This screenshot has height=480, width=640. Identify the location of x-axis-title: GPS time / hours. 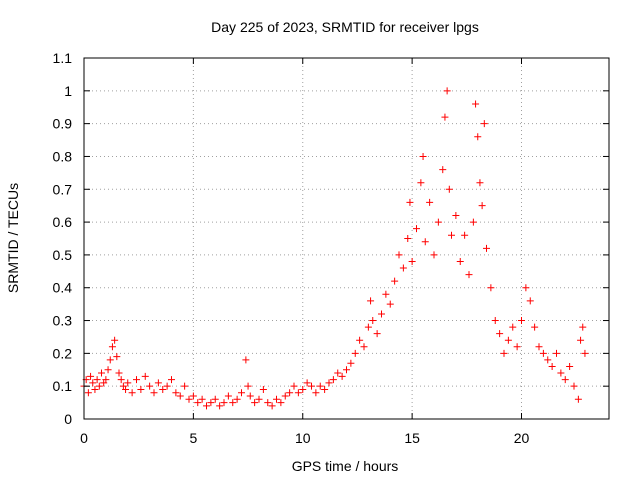
(345, 466).